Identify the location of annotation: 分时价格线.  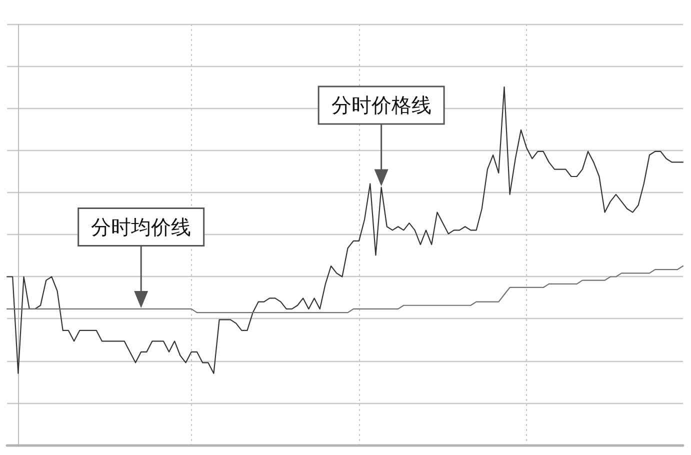
(381, 105).